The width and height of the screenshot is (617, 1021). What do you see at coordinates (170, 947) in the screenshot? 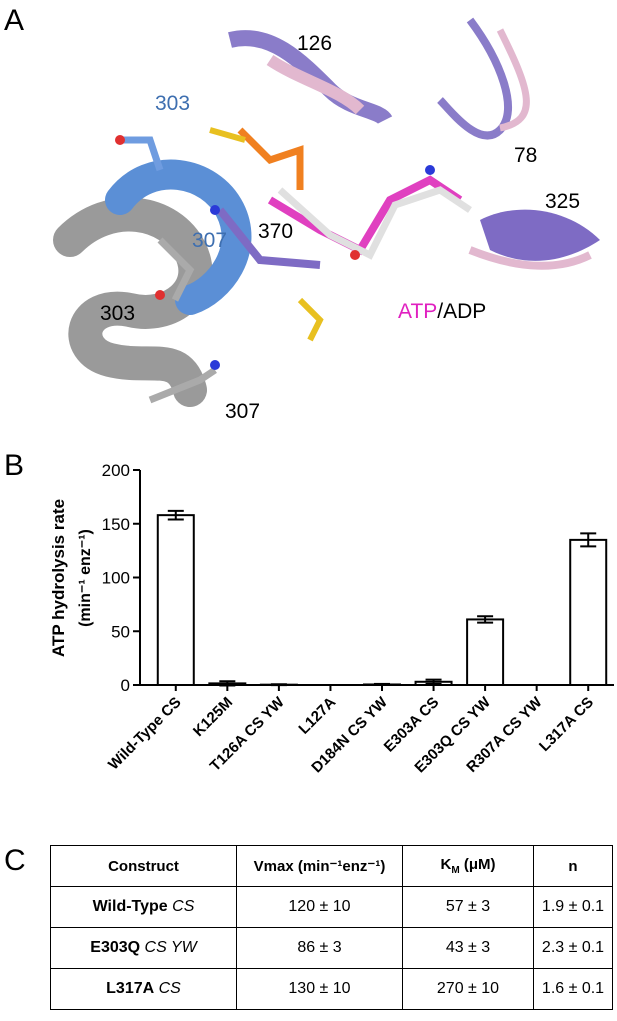
I see `construct-variant: CS YW` at bounding box center [170, 947].